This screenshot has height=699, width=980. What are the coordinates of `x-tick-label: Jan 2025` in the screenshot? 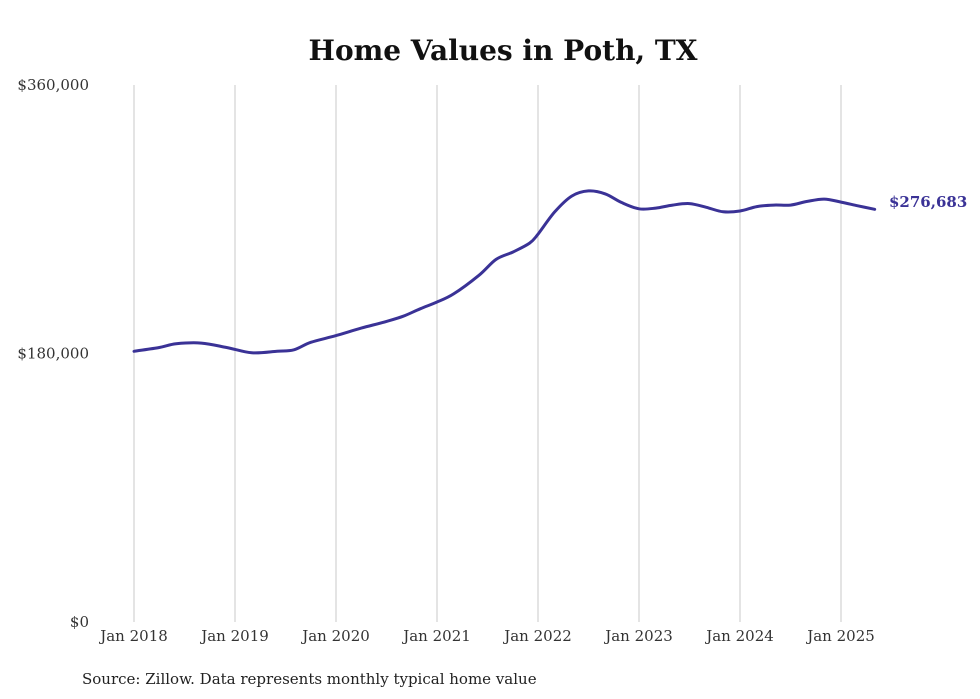 It's located at (840, 636).